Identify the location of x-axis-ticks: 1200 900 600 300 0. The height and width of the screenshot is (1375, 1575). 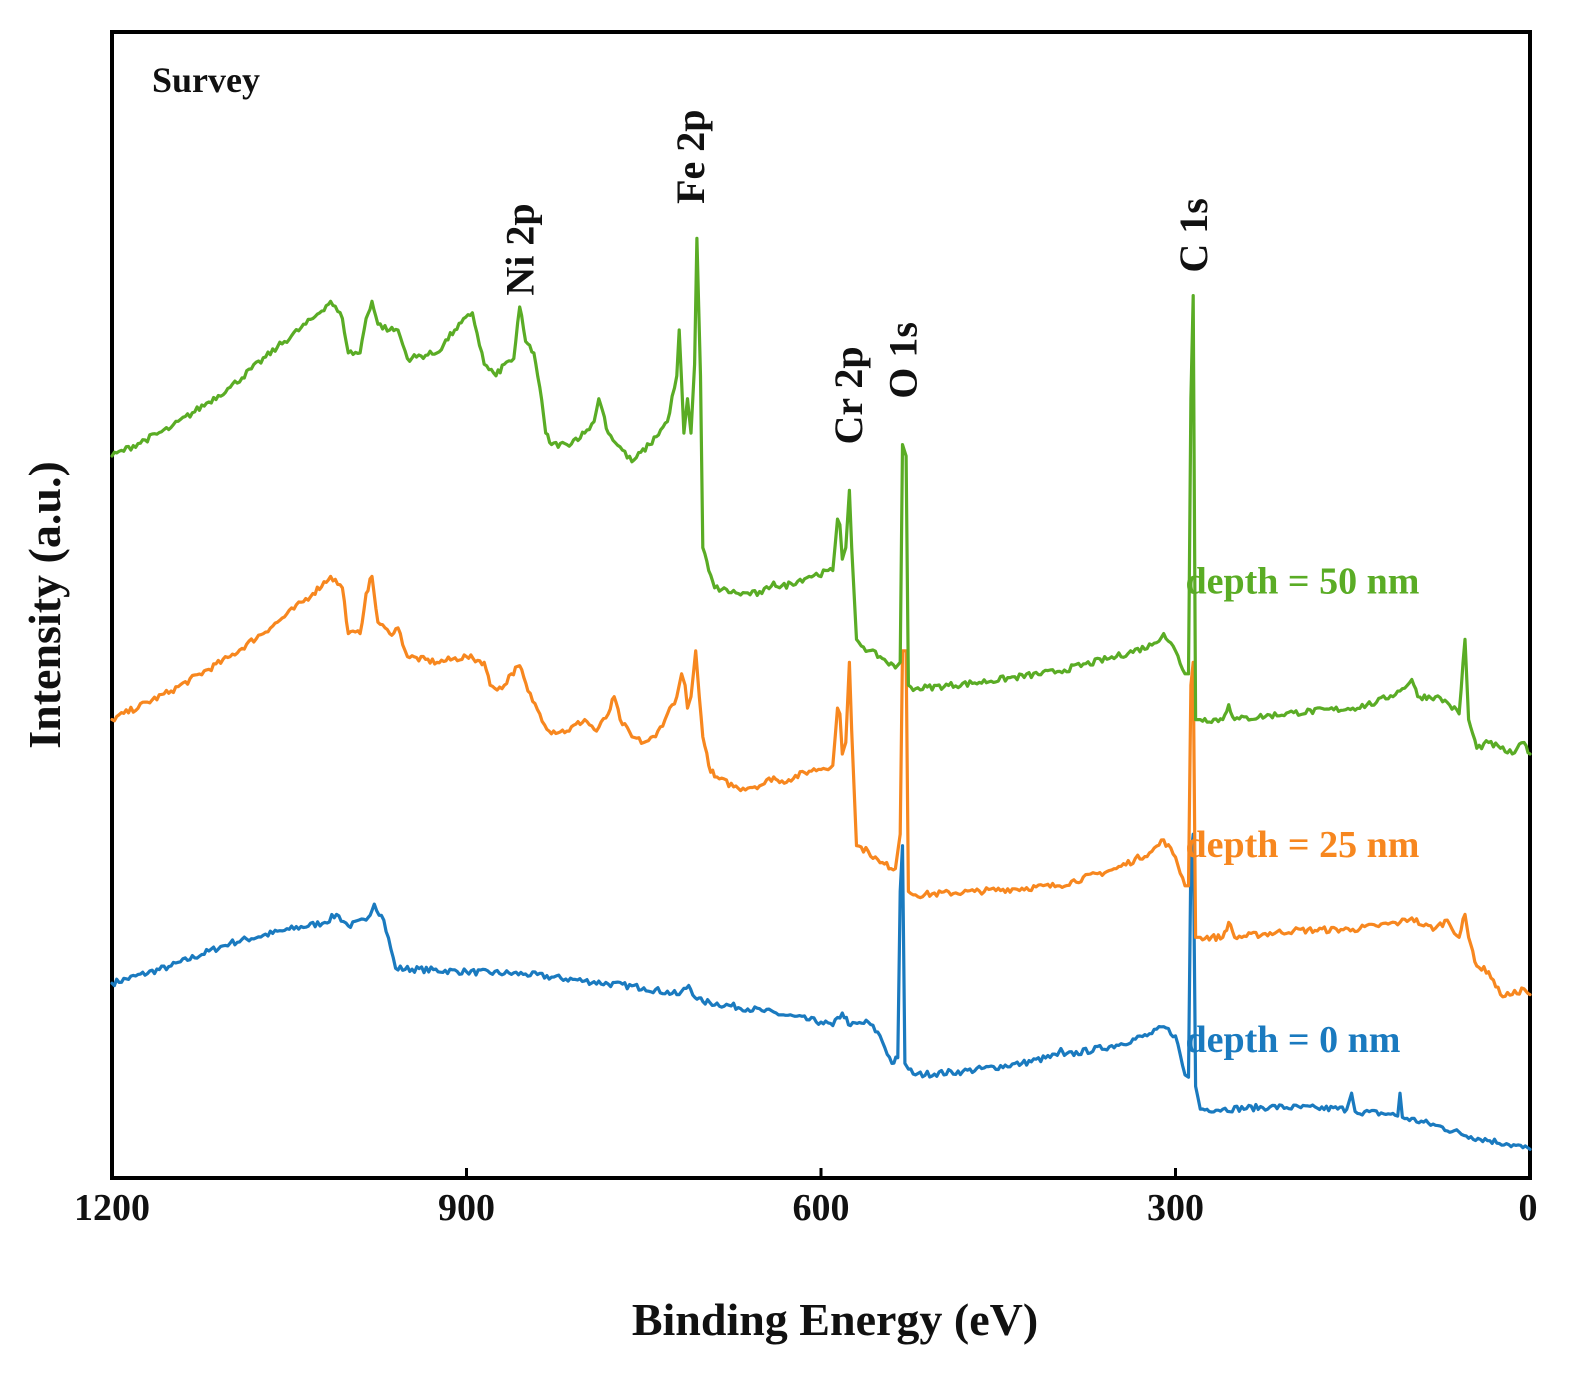
(806, 1198).